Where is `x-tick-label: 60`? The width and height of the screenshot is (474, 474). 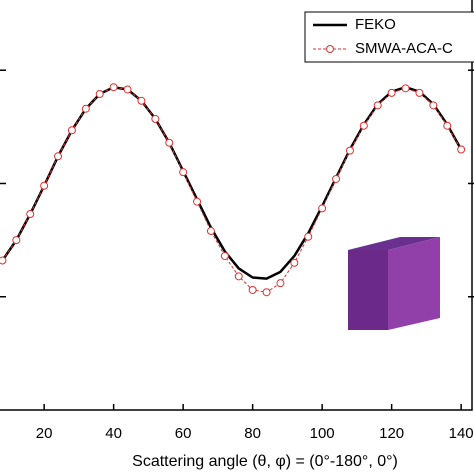 x-tick-label: 60 is located at coordinates (183, 433).